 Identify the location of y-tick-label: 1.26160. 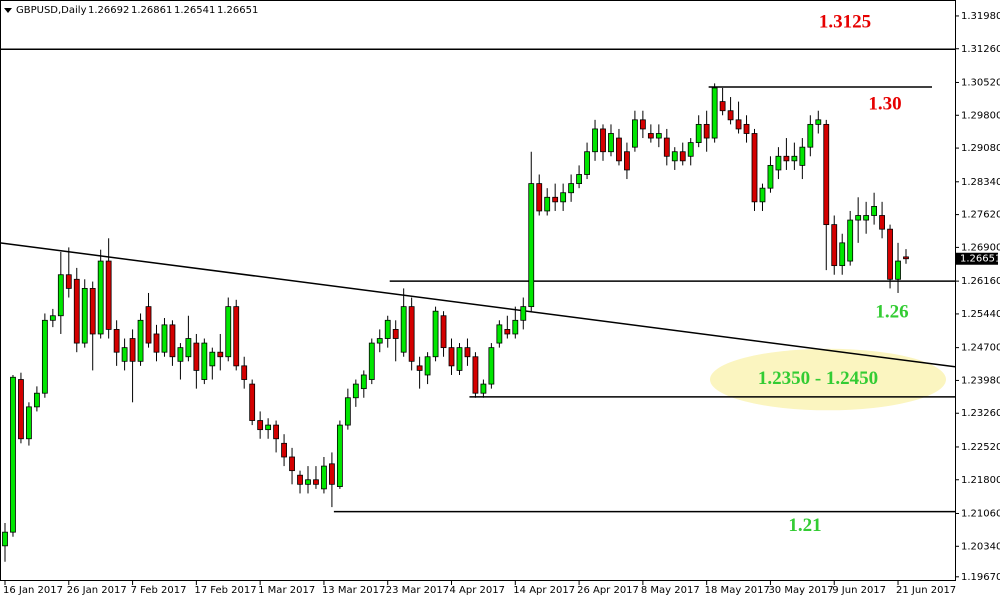
(980, 281).